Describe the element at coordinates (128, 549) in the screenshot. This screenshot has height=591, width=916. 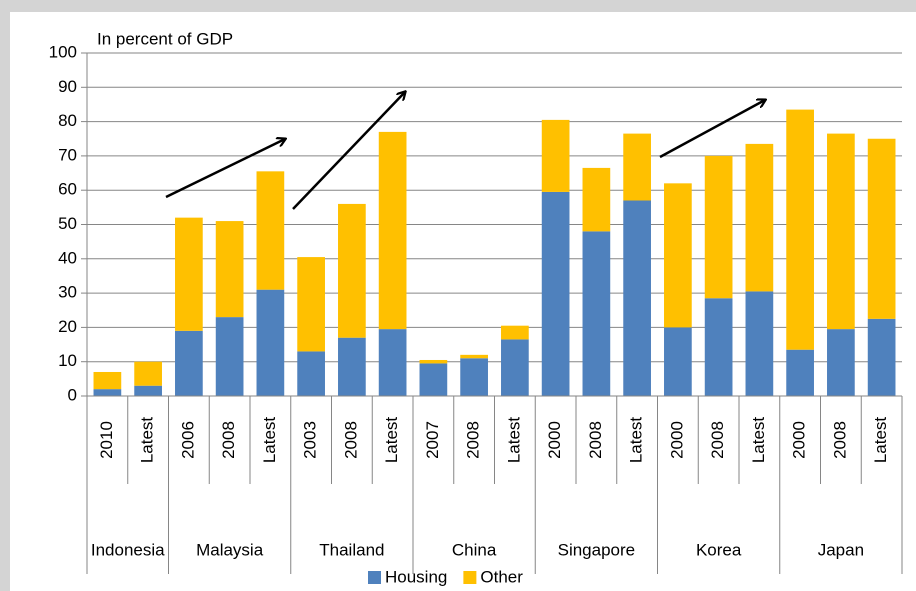
I see `group-label: Indonesia` at that location.